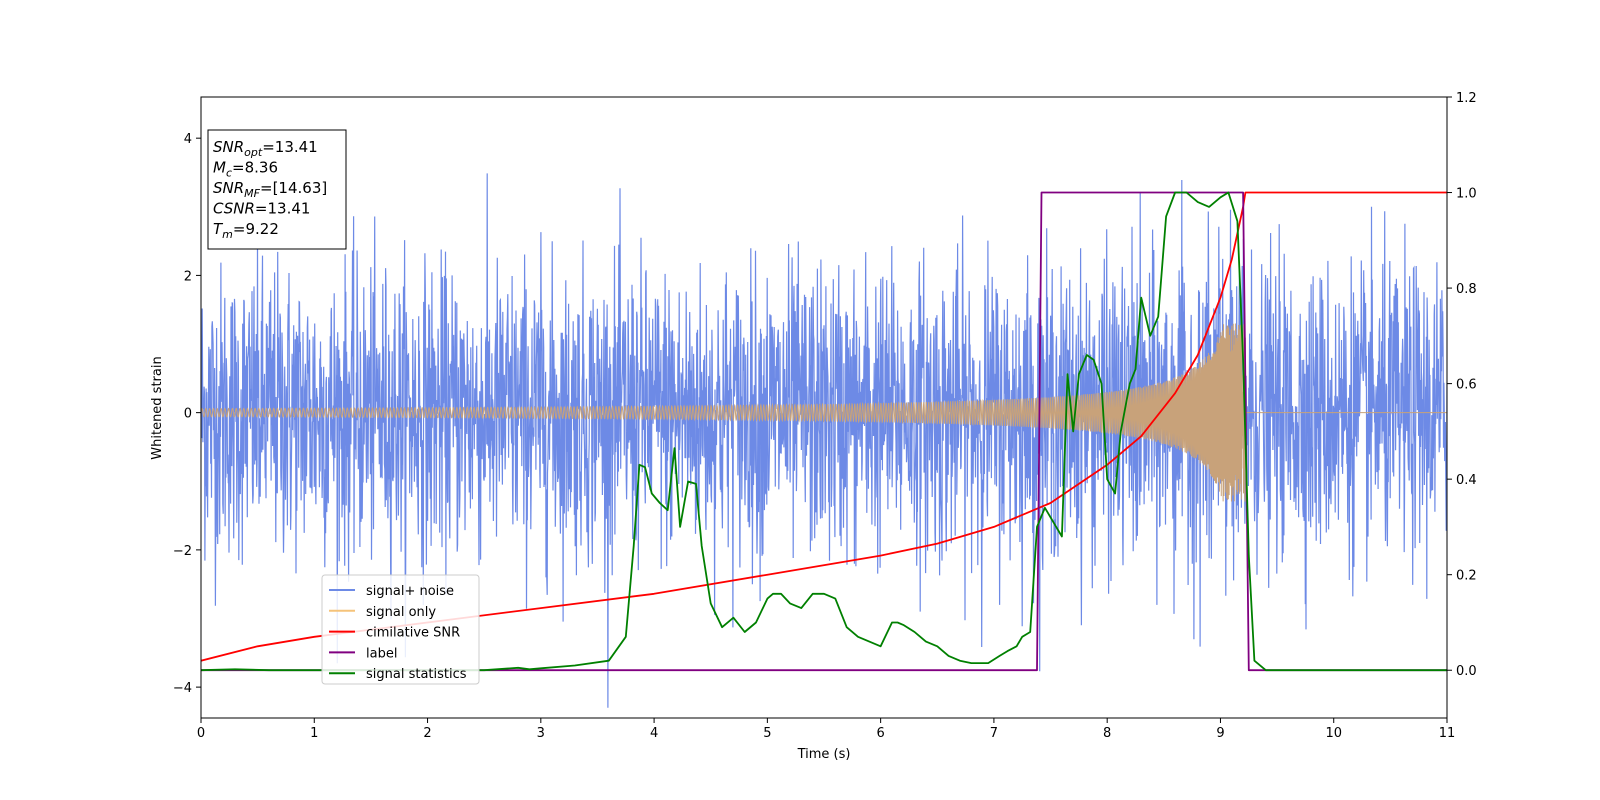  I want to click on y-left-tick-label: 4, so click(188, 139).